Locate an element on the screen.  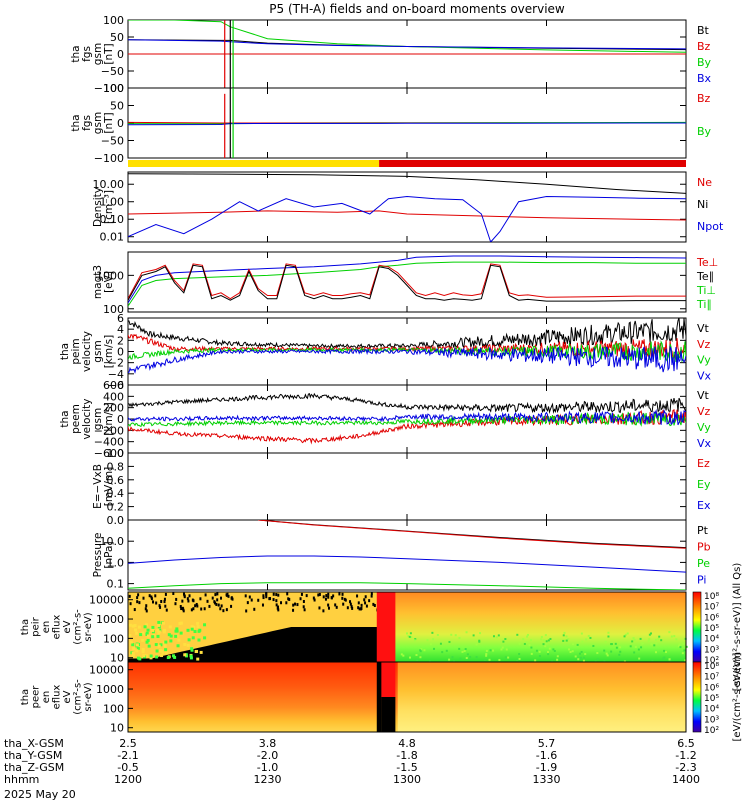
legend-entry: Vy is located at coordinates (704, 360).